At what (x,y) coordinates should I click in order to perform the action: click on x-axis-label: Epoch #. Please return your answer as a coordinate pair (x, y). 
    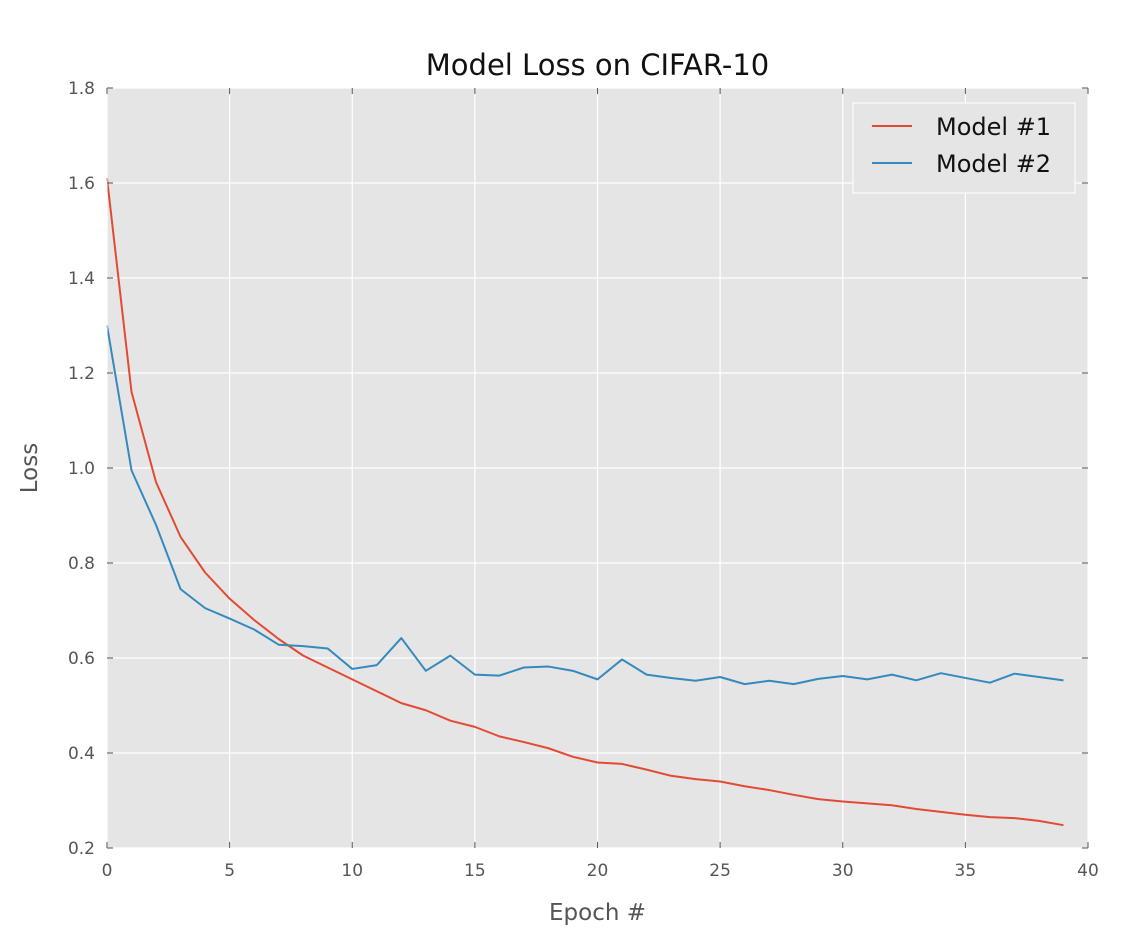
    Looking at the image, I should click on (597, 913).